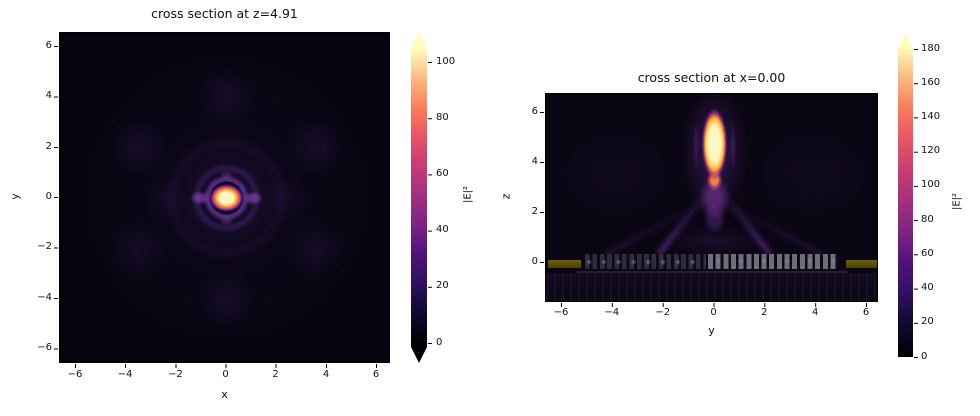 The image size is (980, 416). I want to click on plot2-colorbar, so click(905, 195).